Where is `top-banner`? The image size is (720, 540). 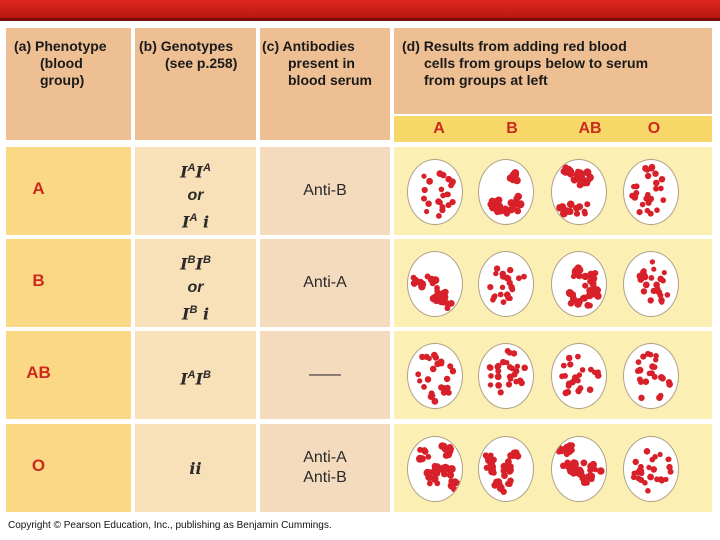 top-banner is located at coordinates (360, 9).